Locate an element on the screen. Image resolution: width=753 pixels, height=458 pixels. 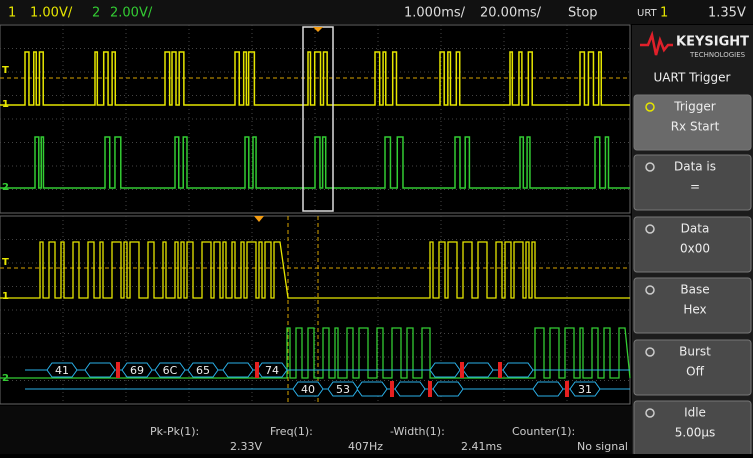
channel-markers: T 1 2 T 1 2 is located at coordinates (5, 224).